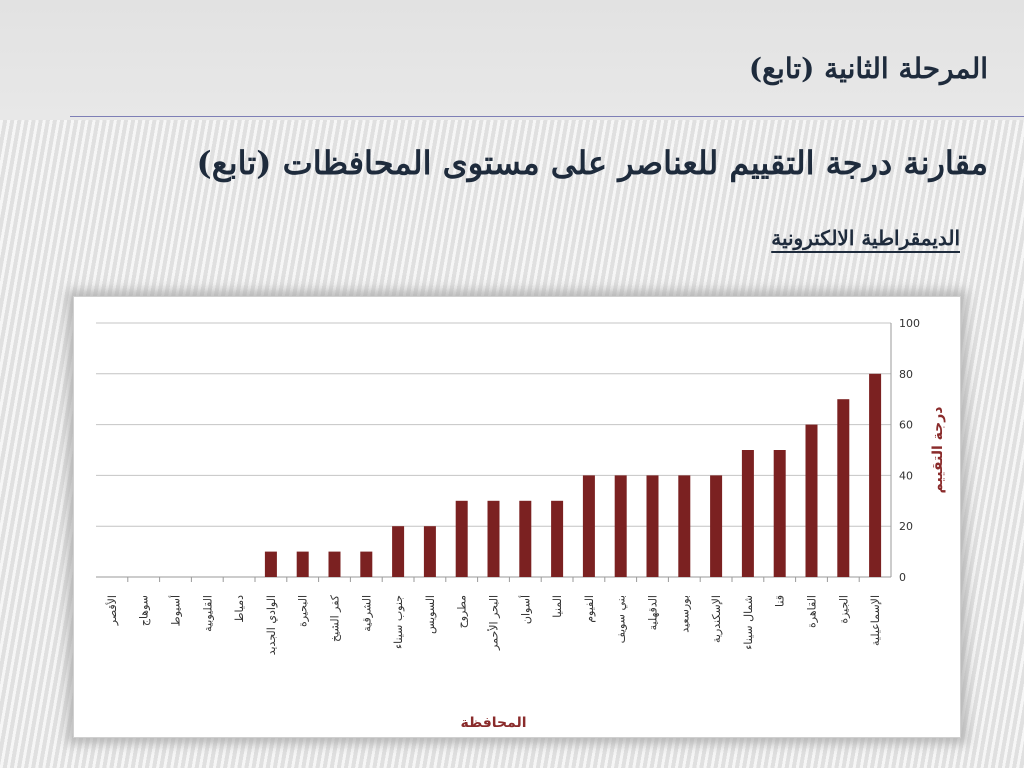  Describe the element at coordinates (938, 450) in the screenshot. I see `y-axis-title: درجة التقييم` at that location.